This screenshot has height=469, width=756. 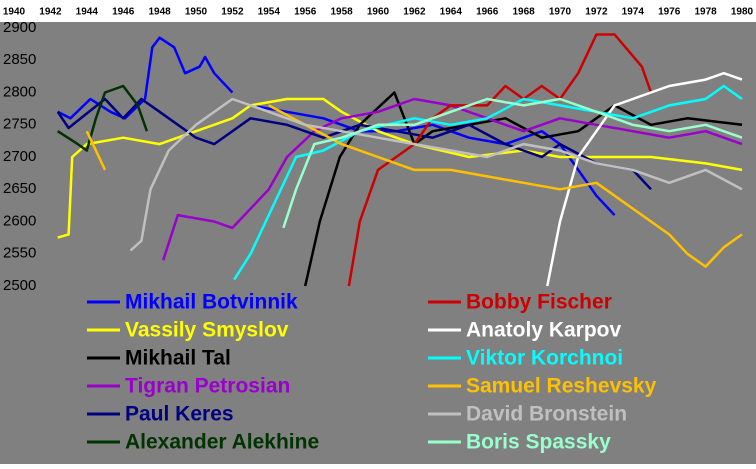 What do you see at coordinates (539, 302) in the screenshot?
I see `legend-label: Bobby Fischer` at bounding box center [539, 302].